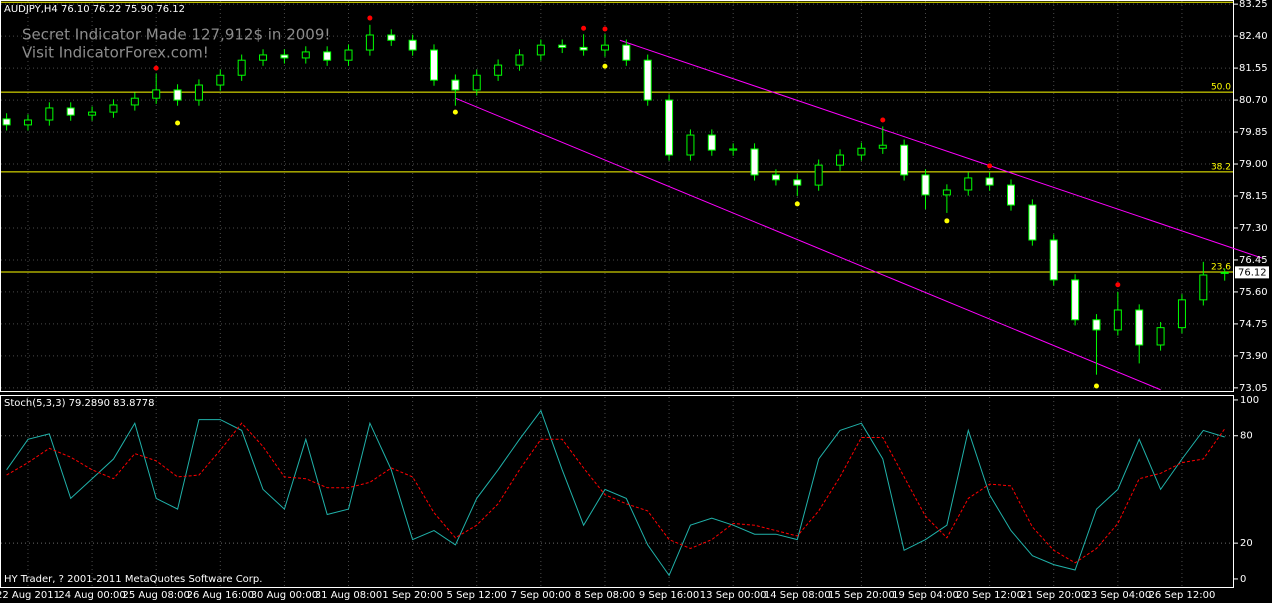 The height and width of the screenshot is (603, 1272). I want to click on x-tick-label: 21 Sep 20:00, so click(1053, 595).